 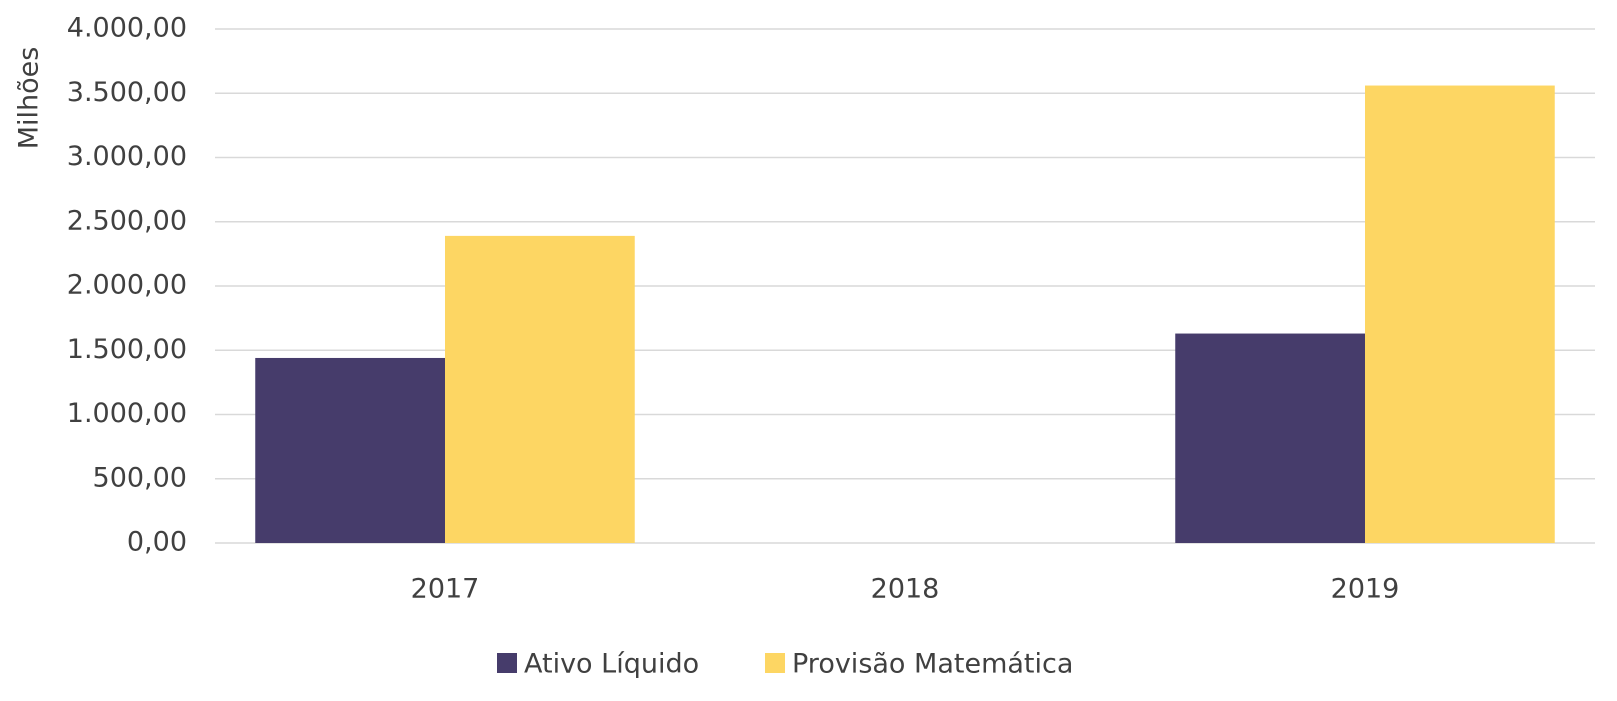 I want to click on y-tick-label: 500,00, so click(x=140, y=477).